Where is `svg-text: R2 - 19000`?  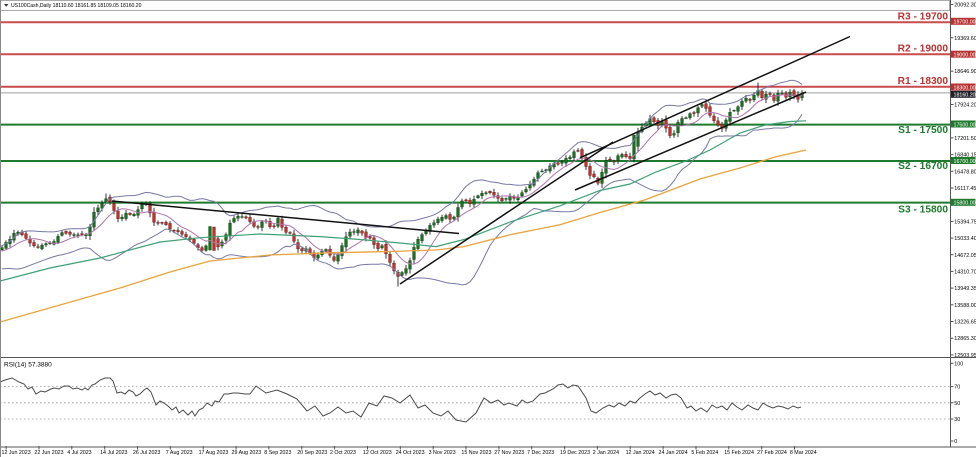 svg-text: R2 - 19000 is located at coordinates (923, 49).